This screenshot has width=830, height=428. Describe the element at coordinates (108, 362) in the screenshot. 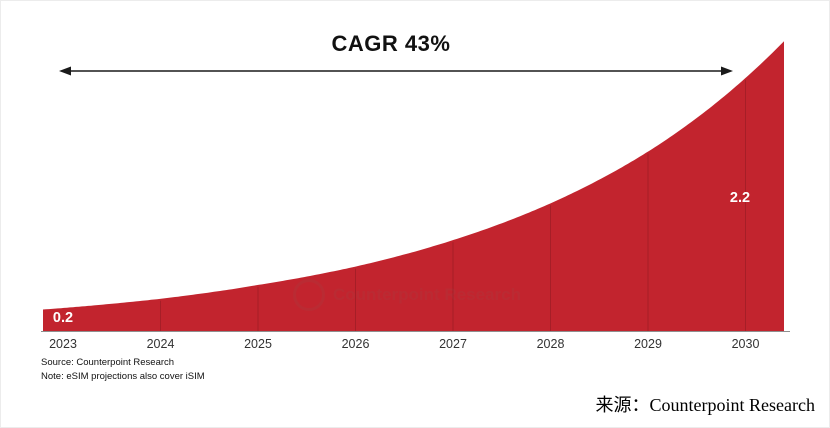

I see `source-note: Source: Counterpoint Research` at that location.